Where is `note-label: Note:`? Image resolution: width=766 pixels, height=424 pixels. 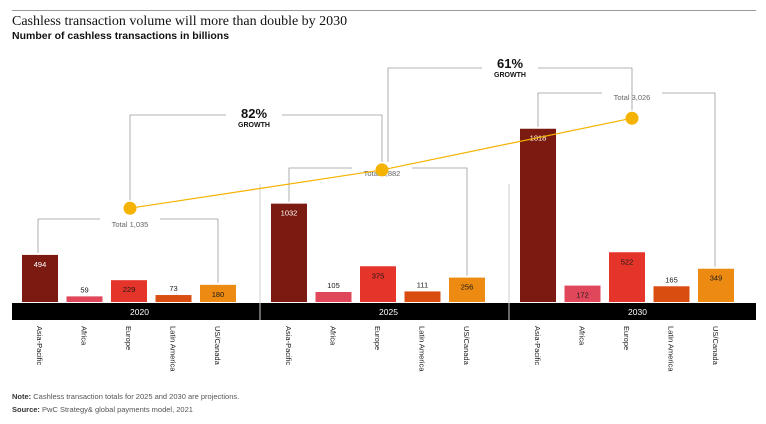 note-label: Note: is located at coordinates (22, 396).